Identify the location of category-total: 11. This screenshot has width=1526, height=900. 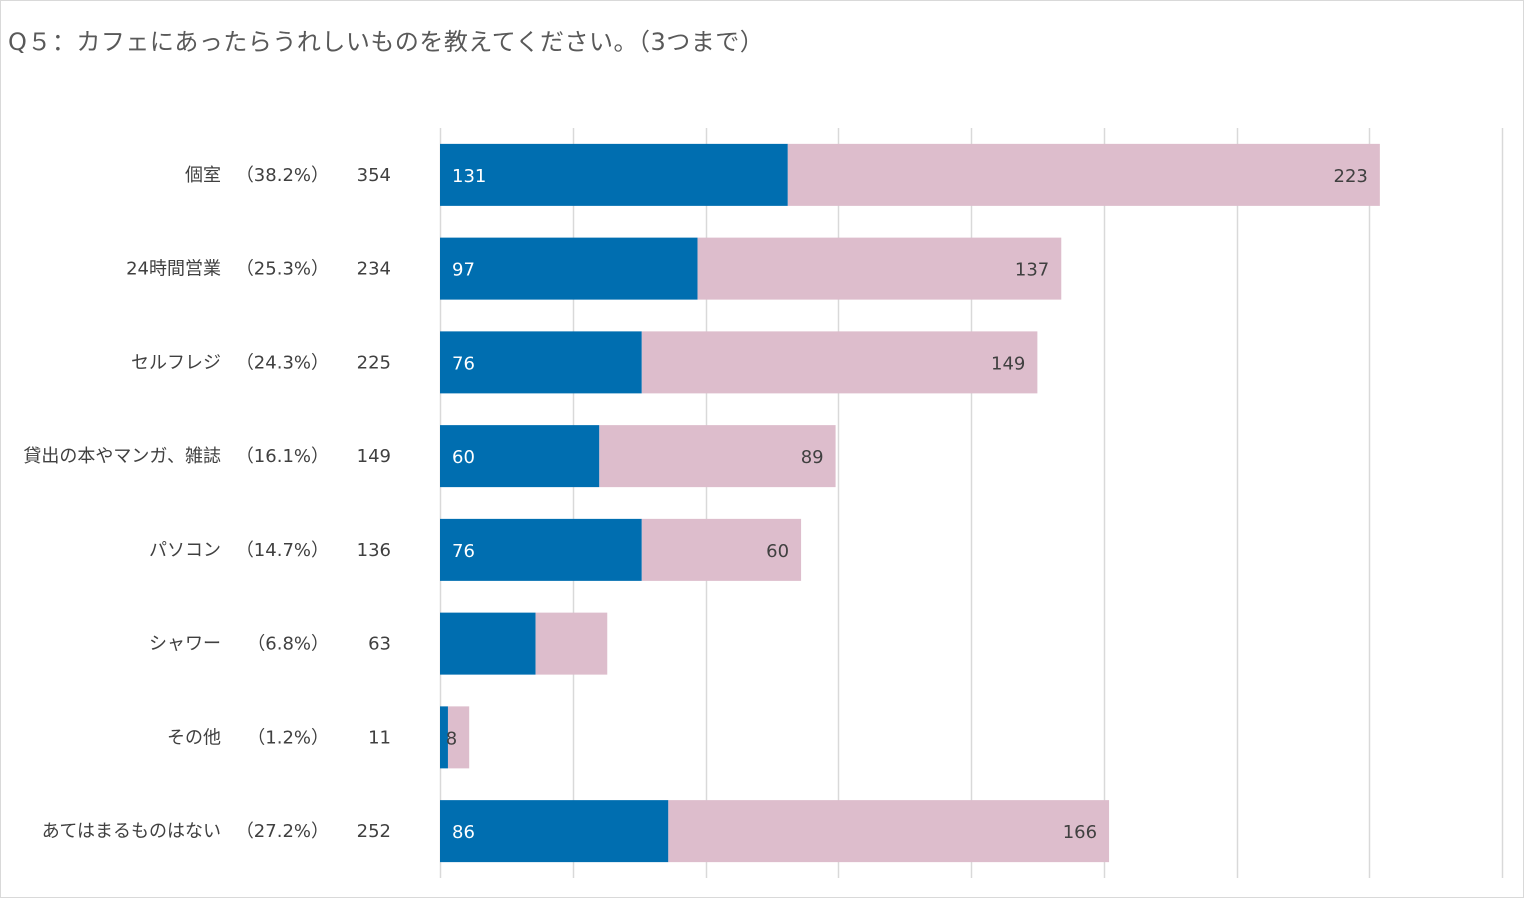
(379, 737).